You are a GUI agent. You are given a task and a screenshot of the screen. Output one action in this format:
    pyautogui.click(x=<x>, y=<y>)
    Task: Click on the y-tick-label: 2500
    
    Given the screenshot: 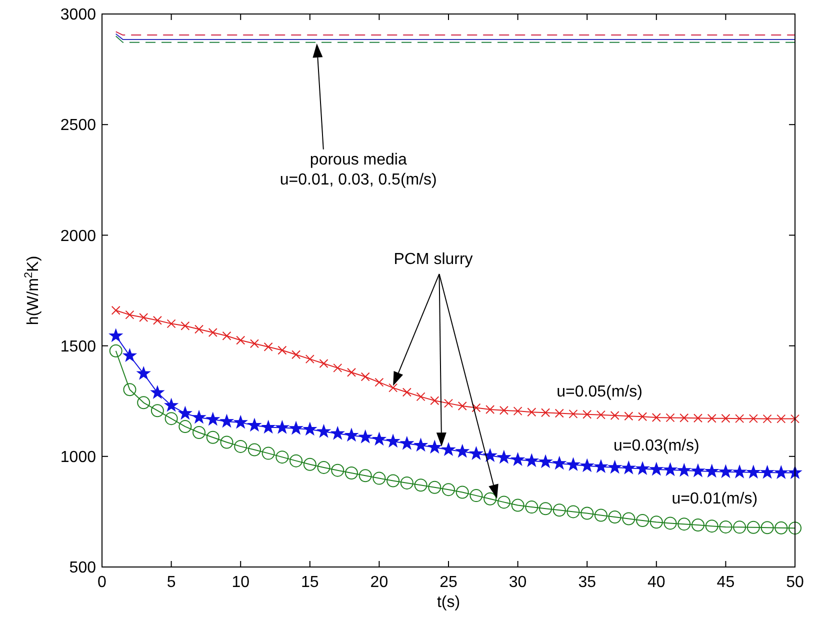 What is the action you would take?
    pyautogui.click(x=78, y=125)
    